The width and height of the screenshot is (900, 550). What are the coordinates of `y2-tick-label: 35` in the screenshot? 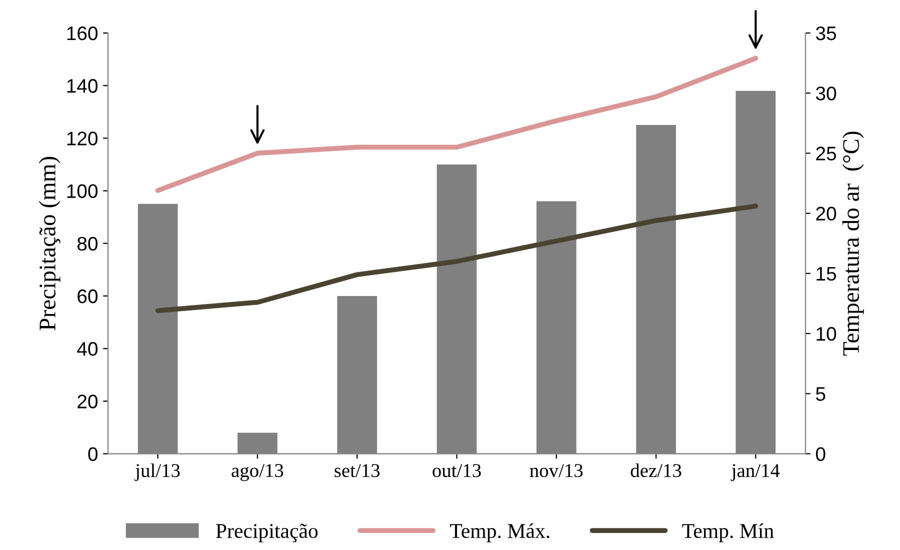 It's located at (826, 33).